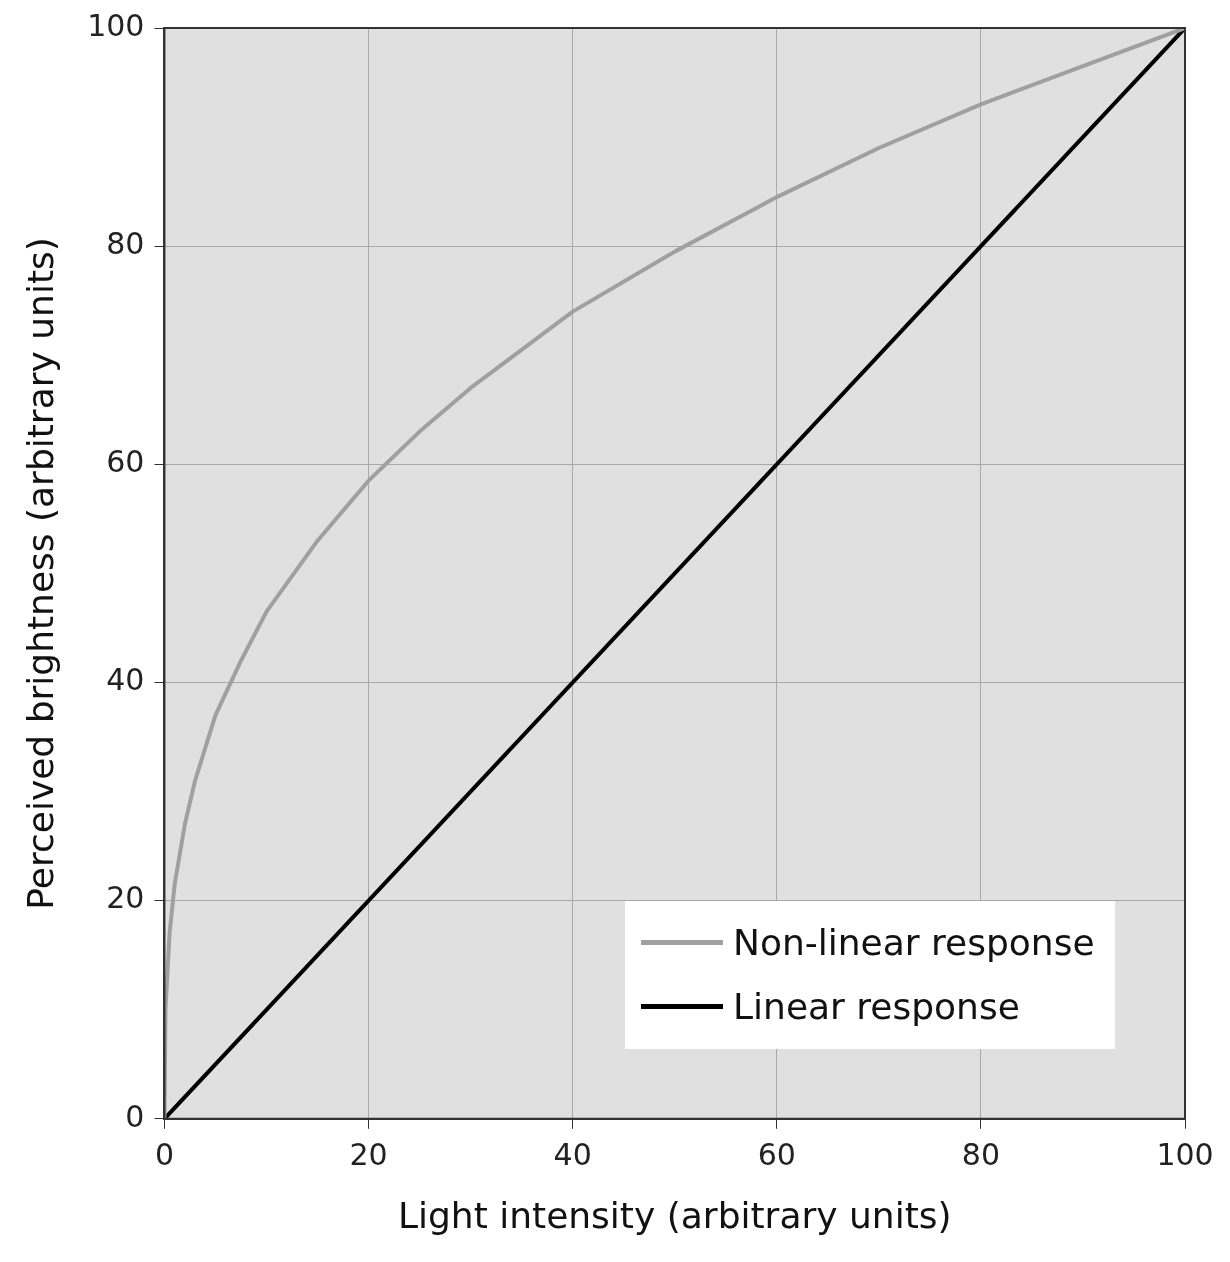 The width and height of the screenshot is (1230, 1262). Describe the element at coordinates (1185, 1154) in the screenshot. I see `x-tick-label: 100` at that location.